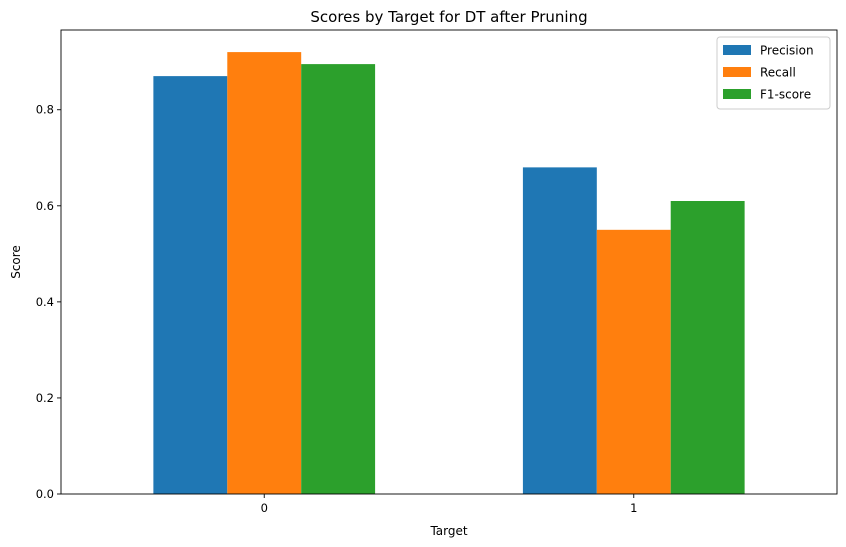  What do you see at coordinates (45, 110) in the screenshot?
I see `y-tick-label: 0.8` at bounding box center [45, 110].